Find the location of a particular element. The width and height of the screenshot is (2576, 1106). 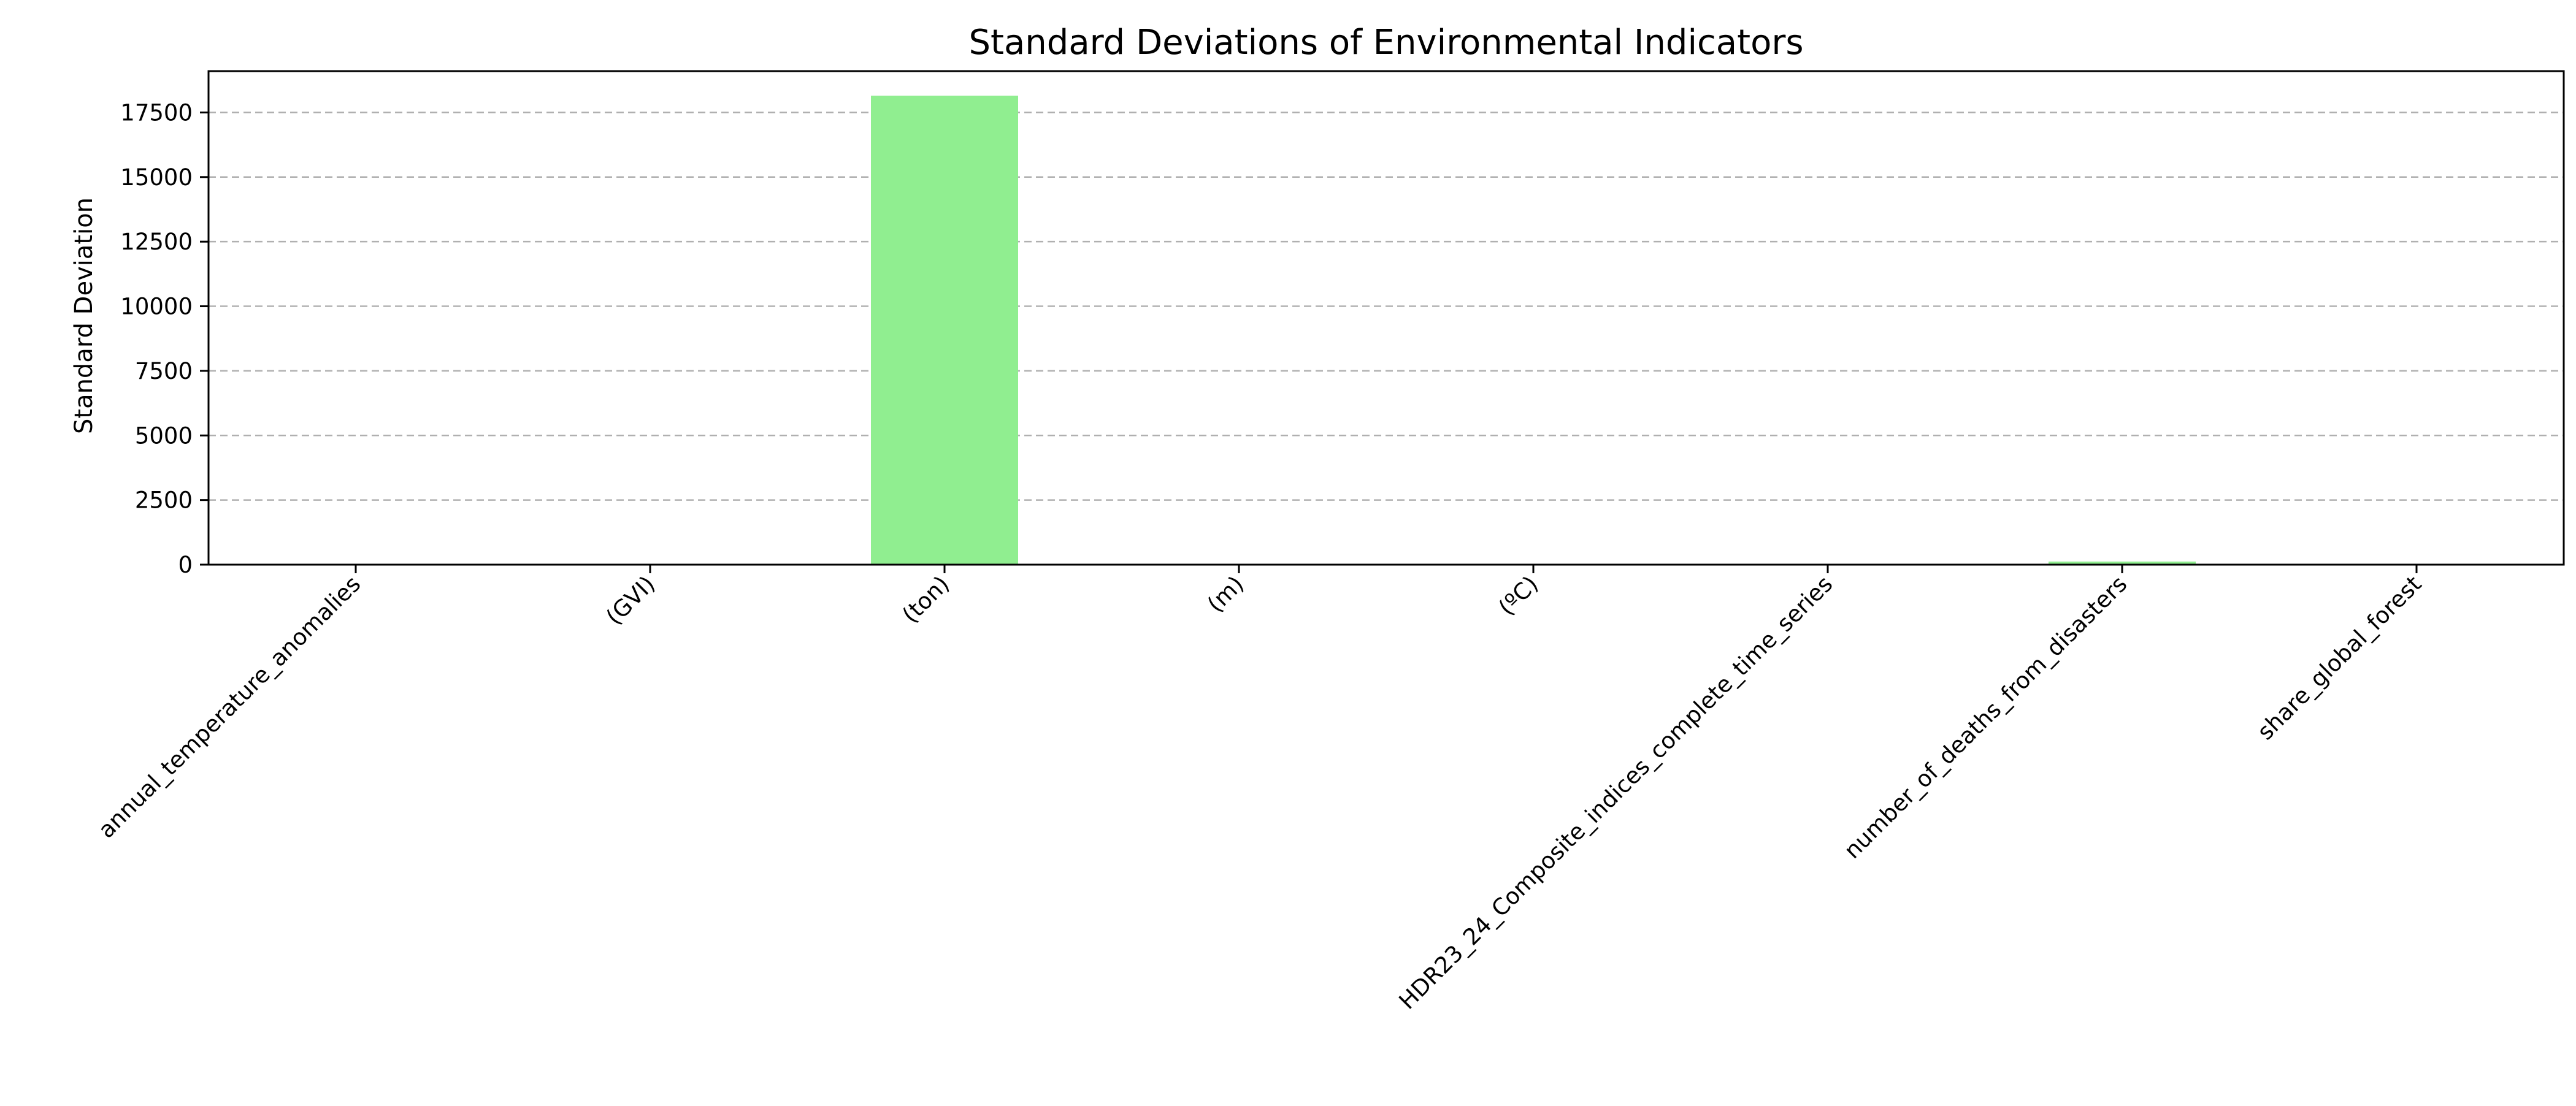

y-tick-label: 5000 is located at coordinates (164, 435).